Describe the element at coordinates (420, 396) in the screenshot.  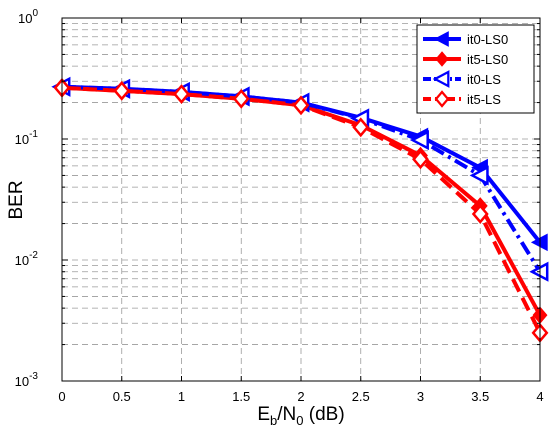
I see `x-tick-label: 3` at that location.